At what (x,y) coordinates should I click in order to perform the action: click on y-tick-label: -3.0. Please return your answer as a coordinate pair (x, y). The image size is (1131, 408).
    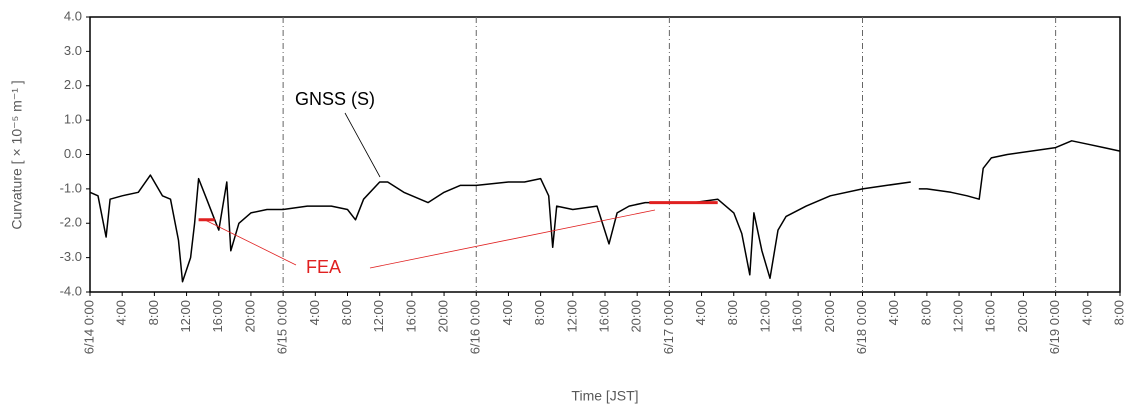
    Looking at the image, I should click on (71, 256).